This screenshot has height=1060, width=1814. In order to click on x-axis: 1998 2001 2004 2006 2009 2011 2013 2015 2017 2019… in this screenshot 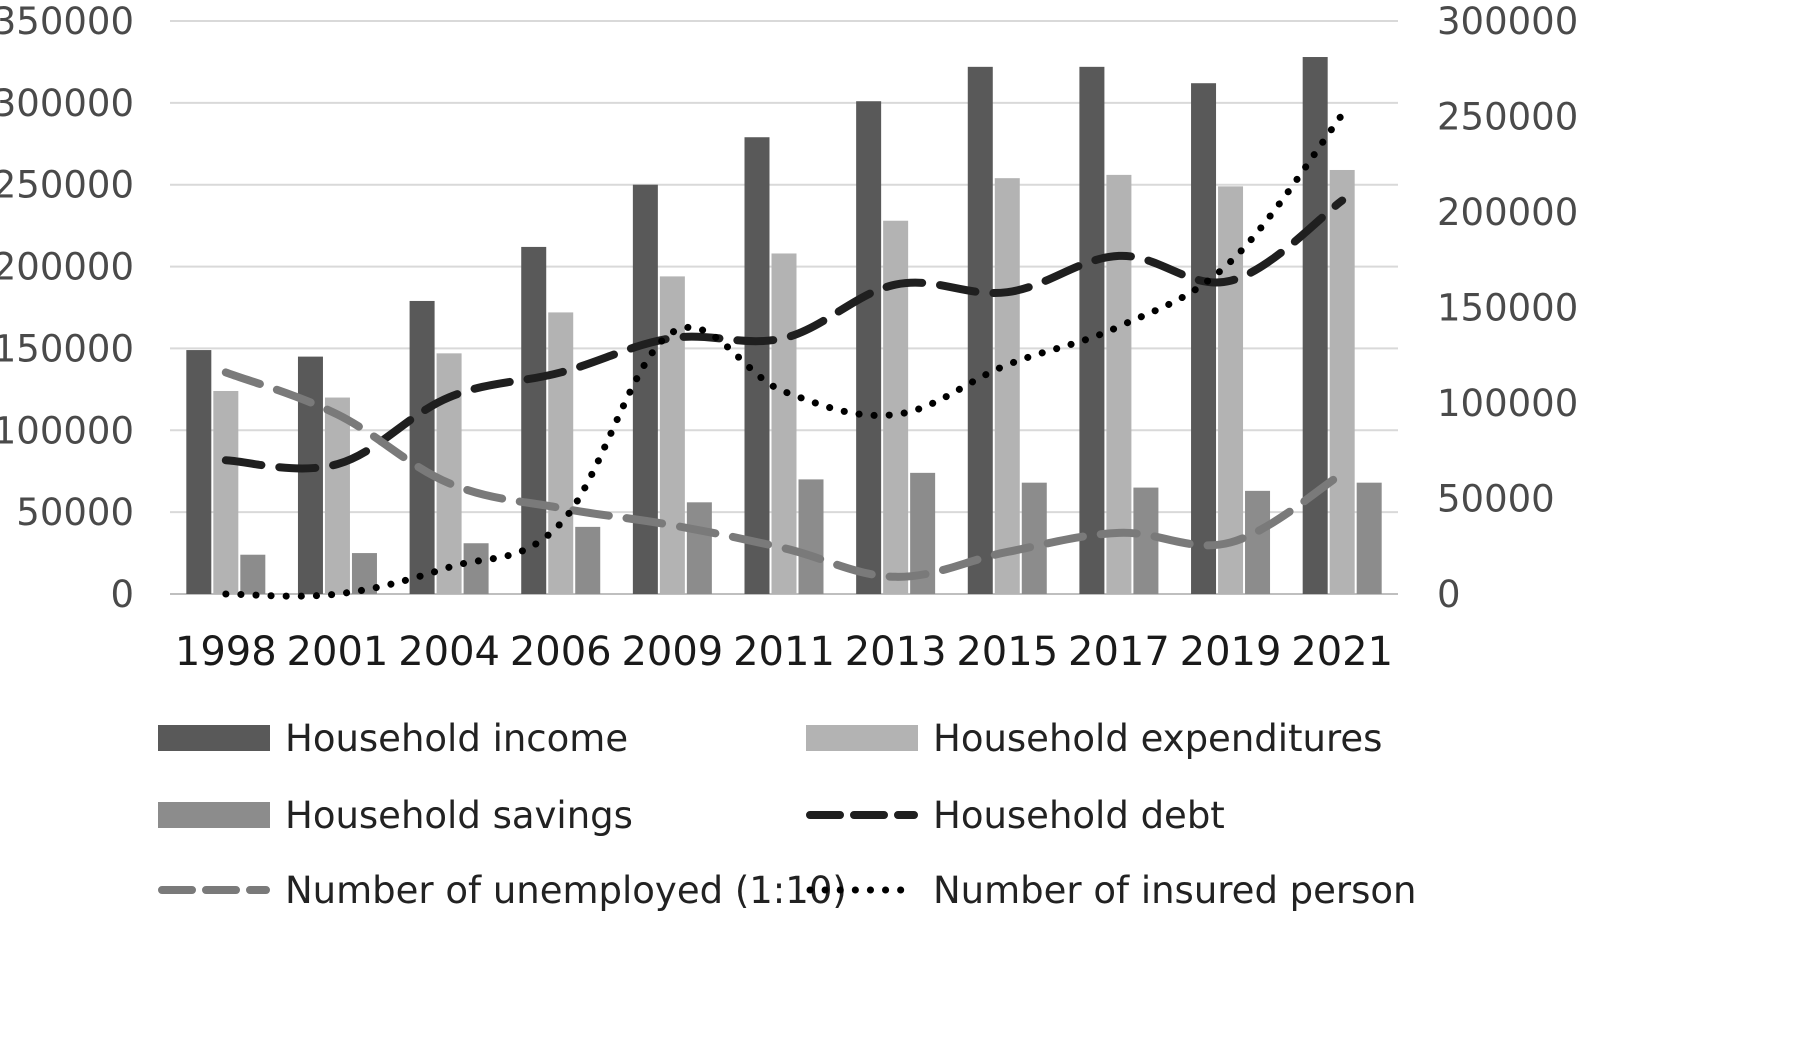, I will do `click(784, 652)`.